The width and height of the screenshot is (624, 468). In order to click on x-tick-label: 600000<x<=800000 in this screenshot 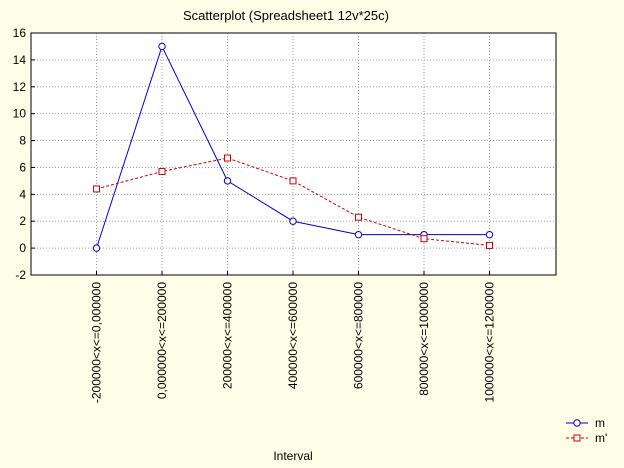, I will do `click(359, 335)`.